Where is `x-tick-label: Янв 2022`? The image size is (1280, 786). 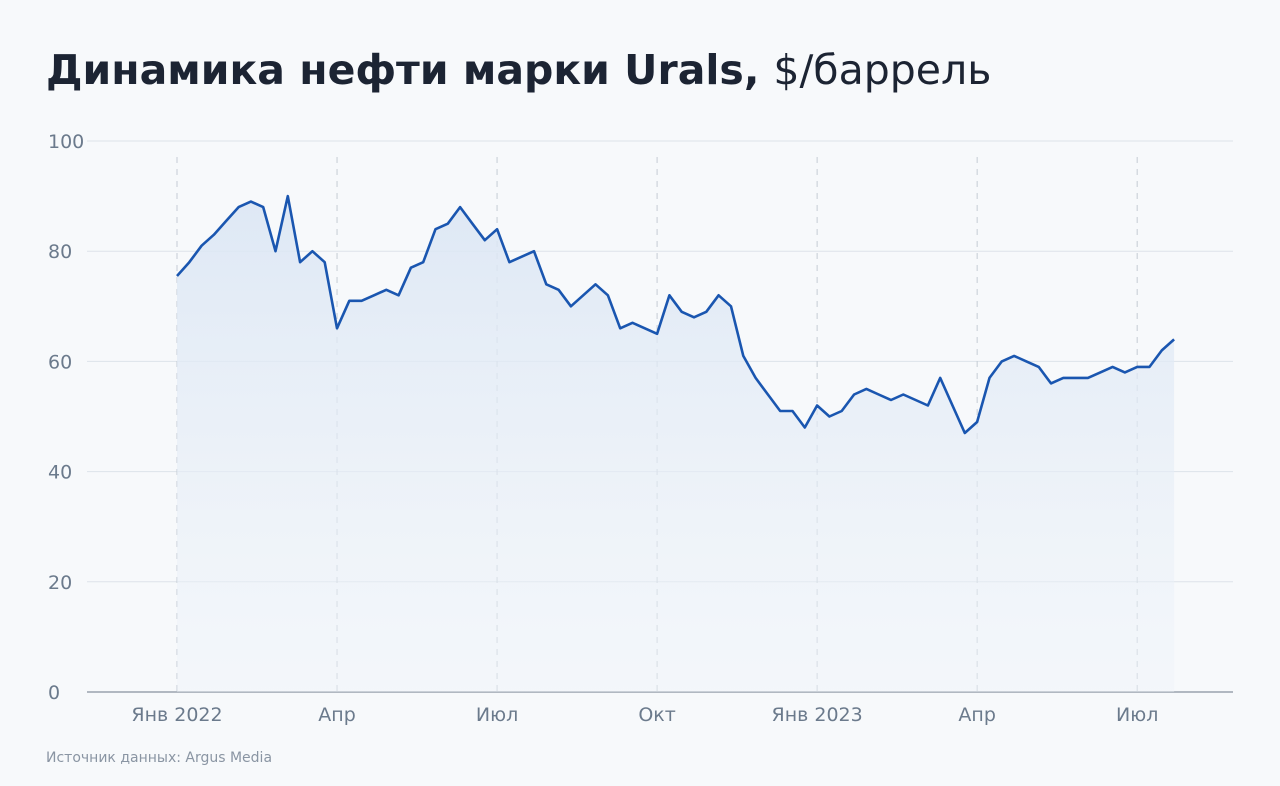
x-tick-label: Янв 2022 is located at coordinates (176, 715).